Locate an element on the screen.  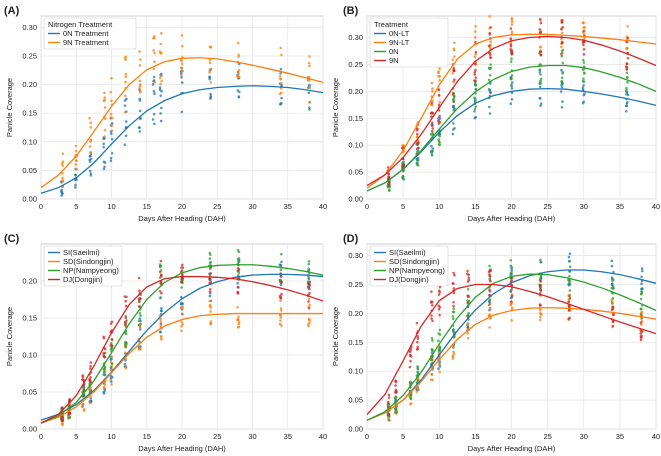
y-tick-label: 0.15 is located at coordinates (355, 342).